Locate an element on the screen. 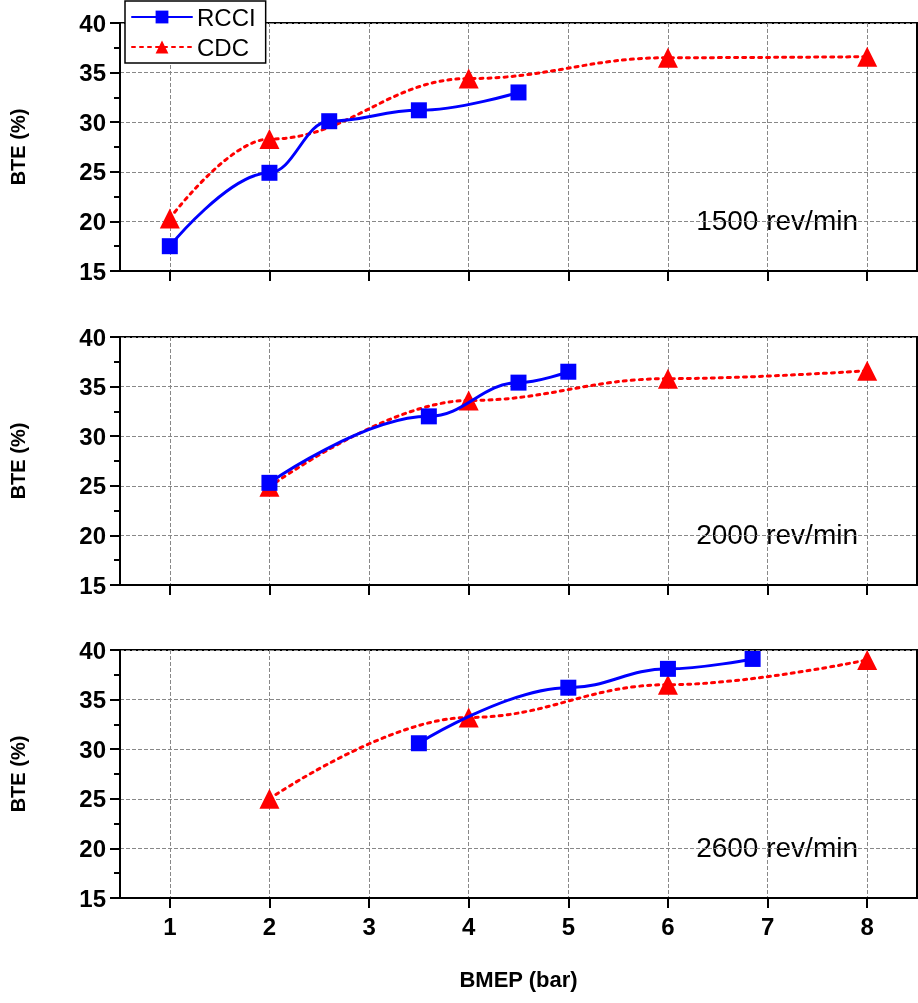 The width and height of the screenshot is (918, 1003). x-tick-label: 5 is located at coordinates (568, 926).